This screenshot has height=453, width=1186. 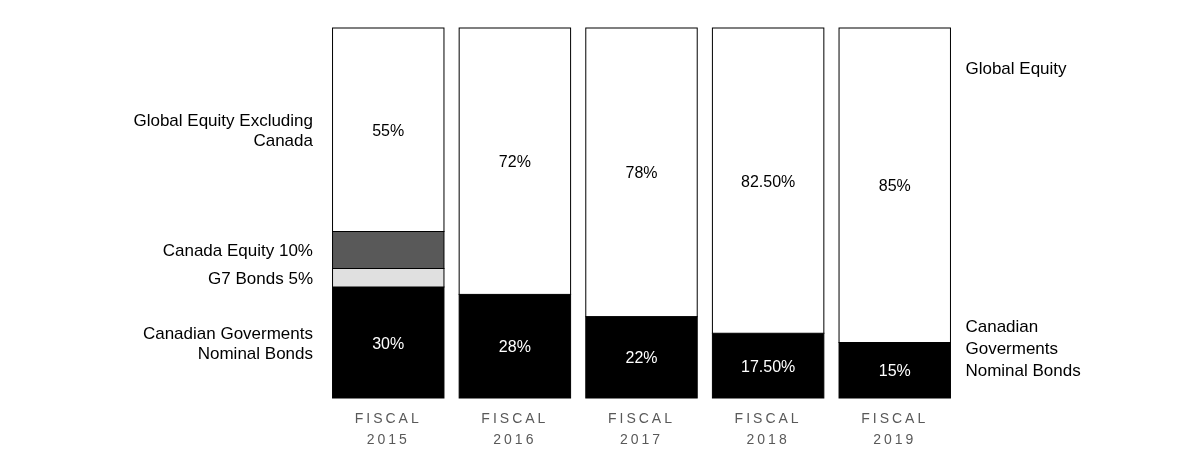 I want to click on text: Canadian Goverments Nominal Bonds, so click(x=1023, y=348).